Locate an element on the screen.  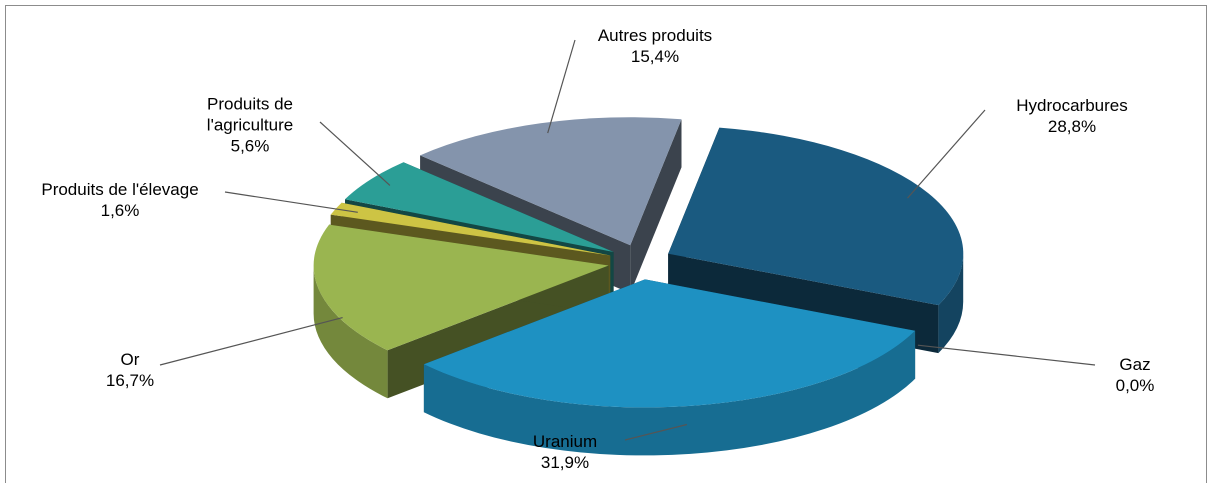
category-label: Produits de l'agriculture is located at coordinates (250, 114).